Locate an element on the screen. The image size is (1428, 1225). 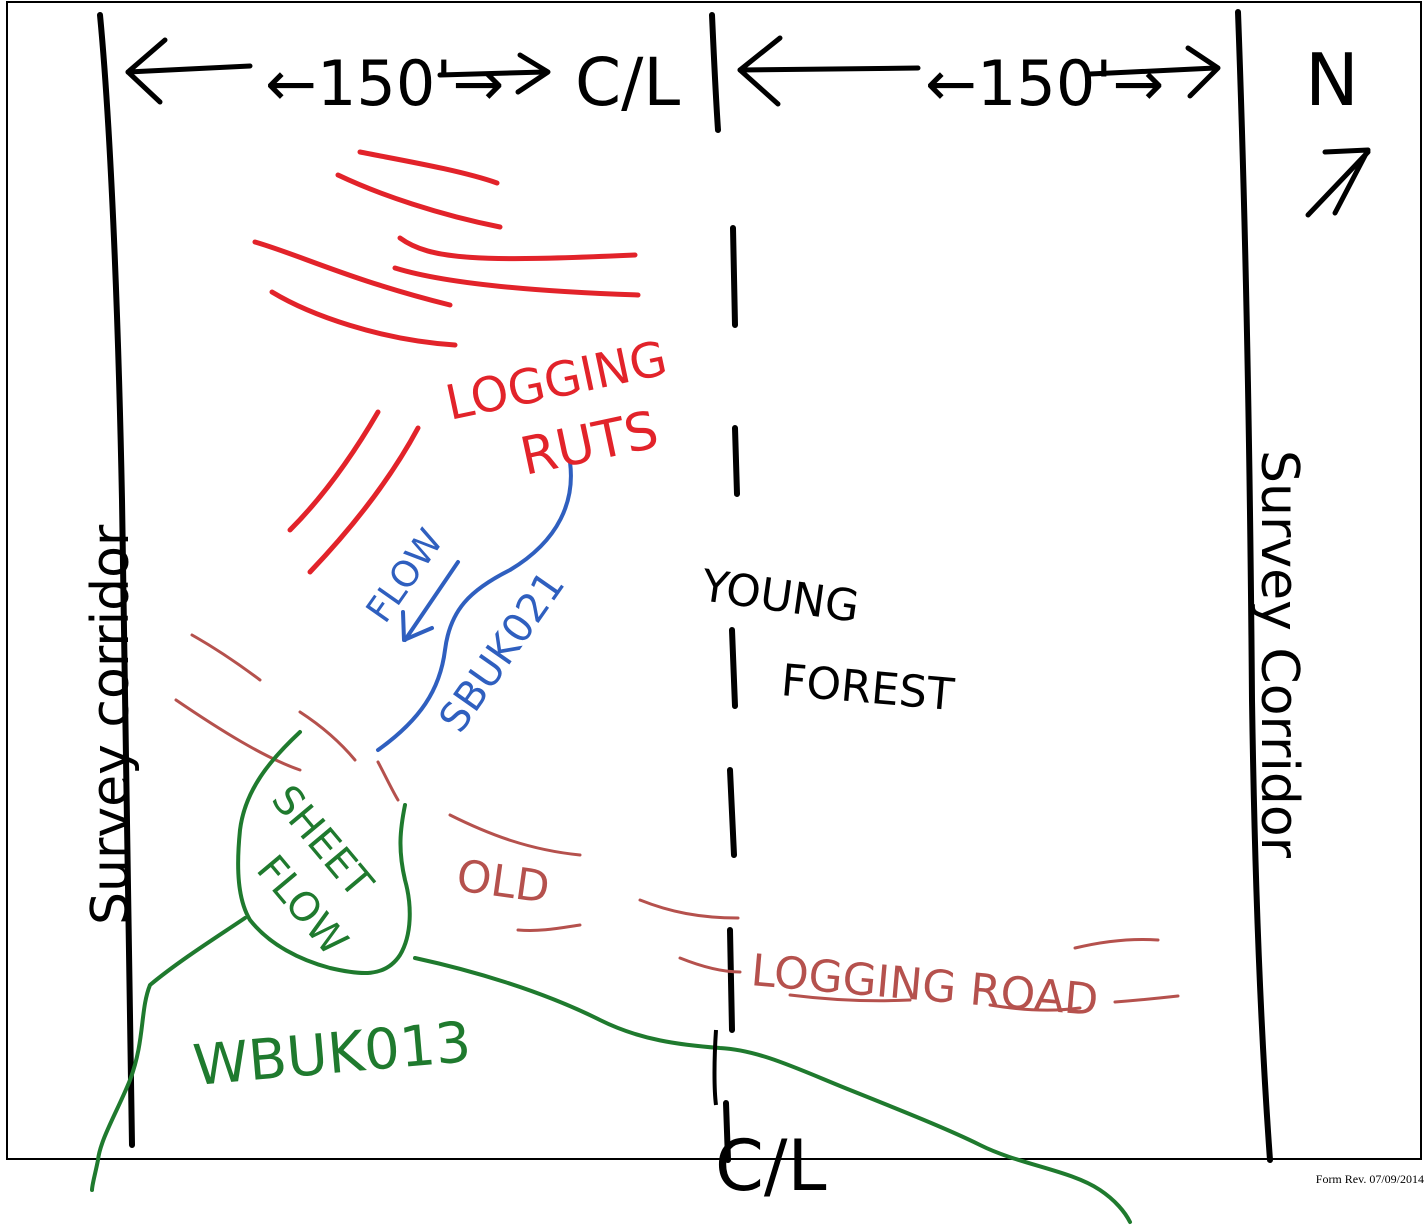
stream-id-label: SBUK021 is located at coordinates (503, 652).